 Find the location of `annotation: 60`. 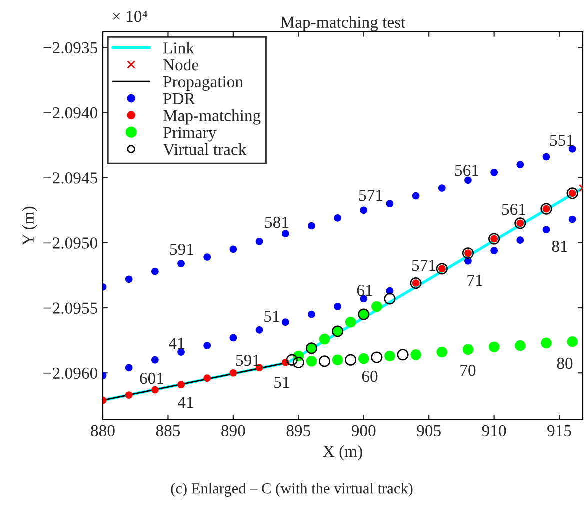

annotation: 60 is located at coordinates (370, 376).